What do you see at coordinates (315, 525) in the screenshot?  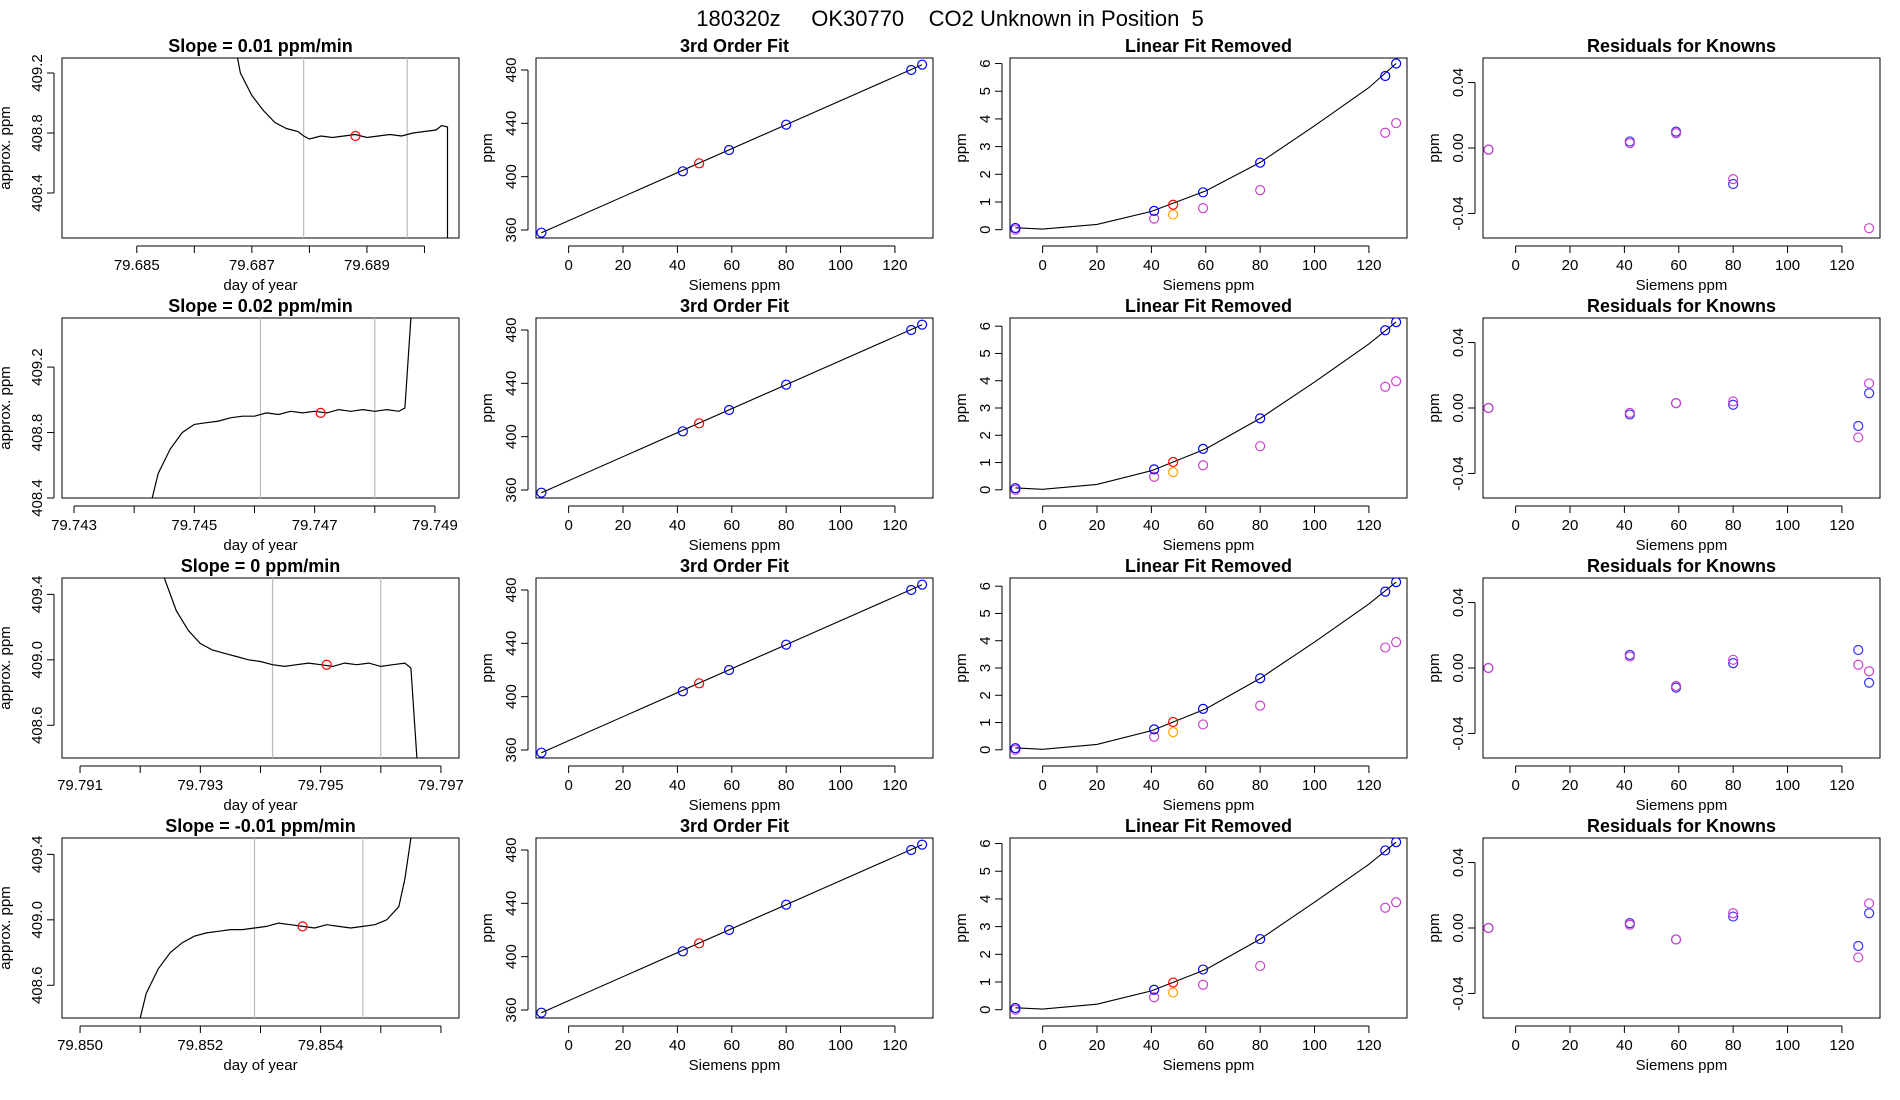 I see `x-tick-label: 79.747` at bounding box center [315, 525].